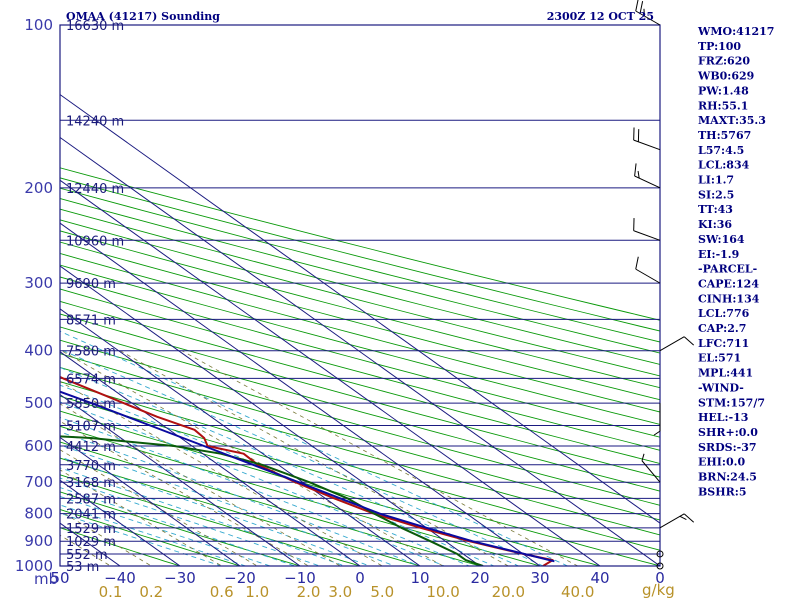 The width and height of the screenshot is (800, 600). Describe the element at coordinates (95, 121) in the screenshot. I see `height-label: 14240 m` at that location.